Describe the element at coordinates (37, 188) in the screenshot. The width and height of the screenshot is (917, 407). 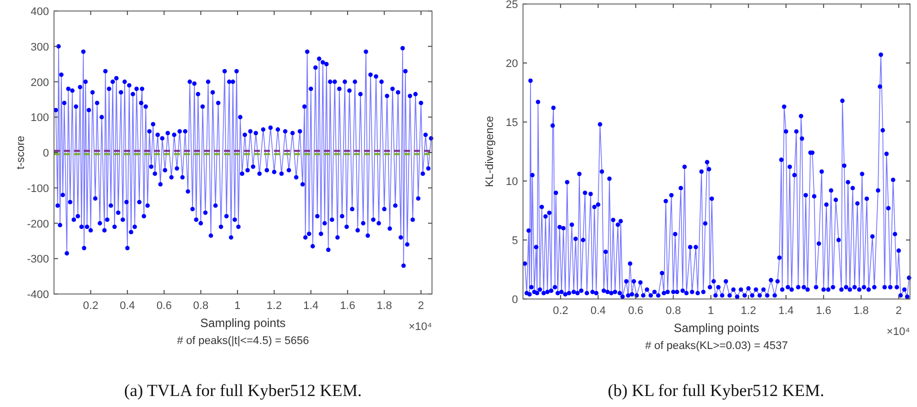
I see `y-tick-label: -100` at that location.